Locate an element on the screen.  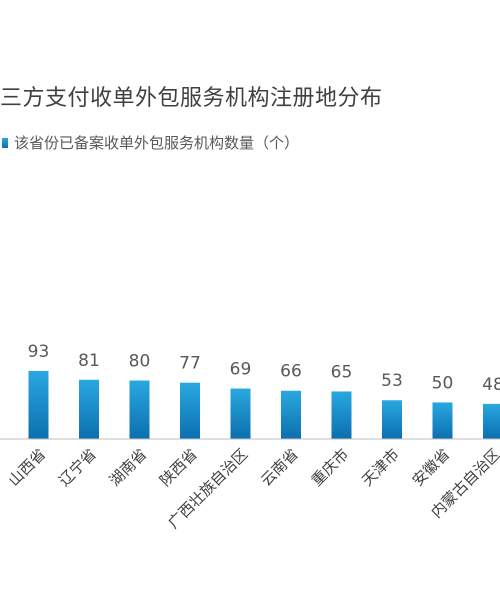
legend: 该省份已备案收单外包服务机构数量（个） is located at coordinates (150, 142).